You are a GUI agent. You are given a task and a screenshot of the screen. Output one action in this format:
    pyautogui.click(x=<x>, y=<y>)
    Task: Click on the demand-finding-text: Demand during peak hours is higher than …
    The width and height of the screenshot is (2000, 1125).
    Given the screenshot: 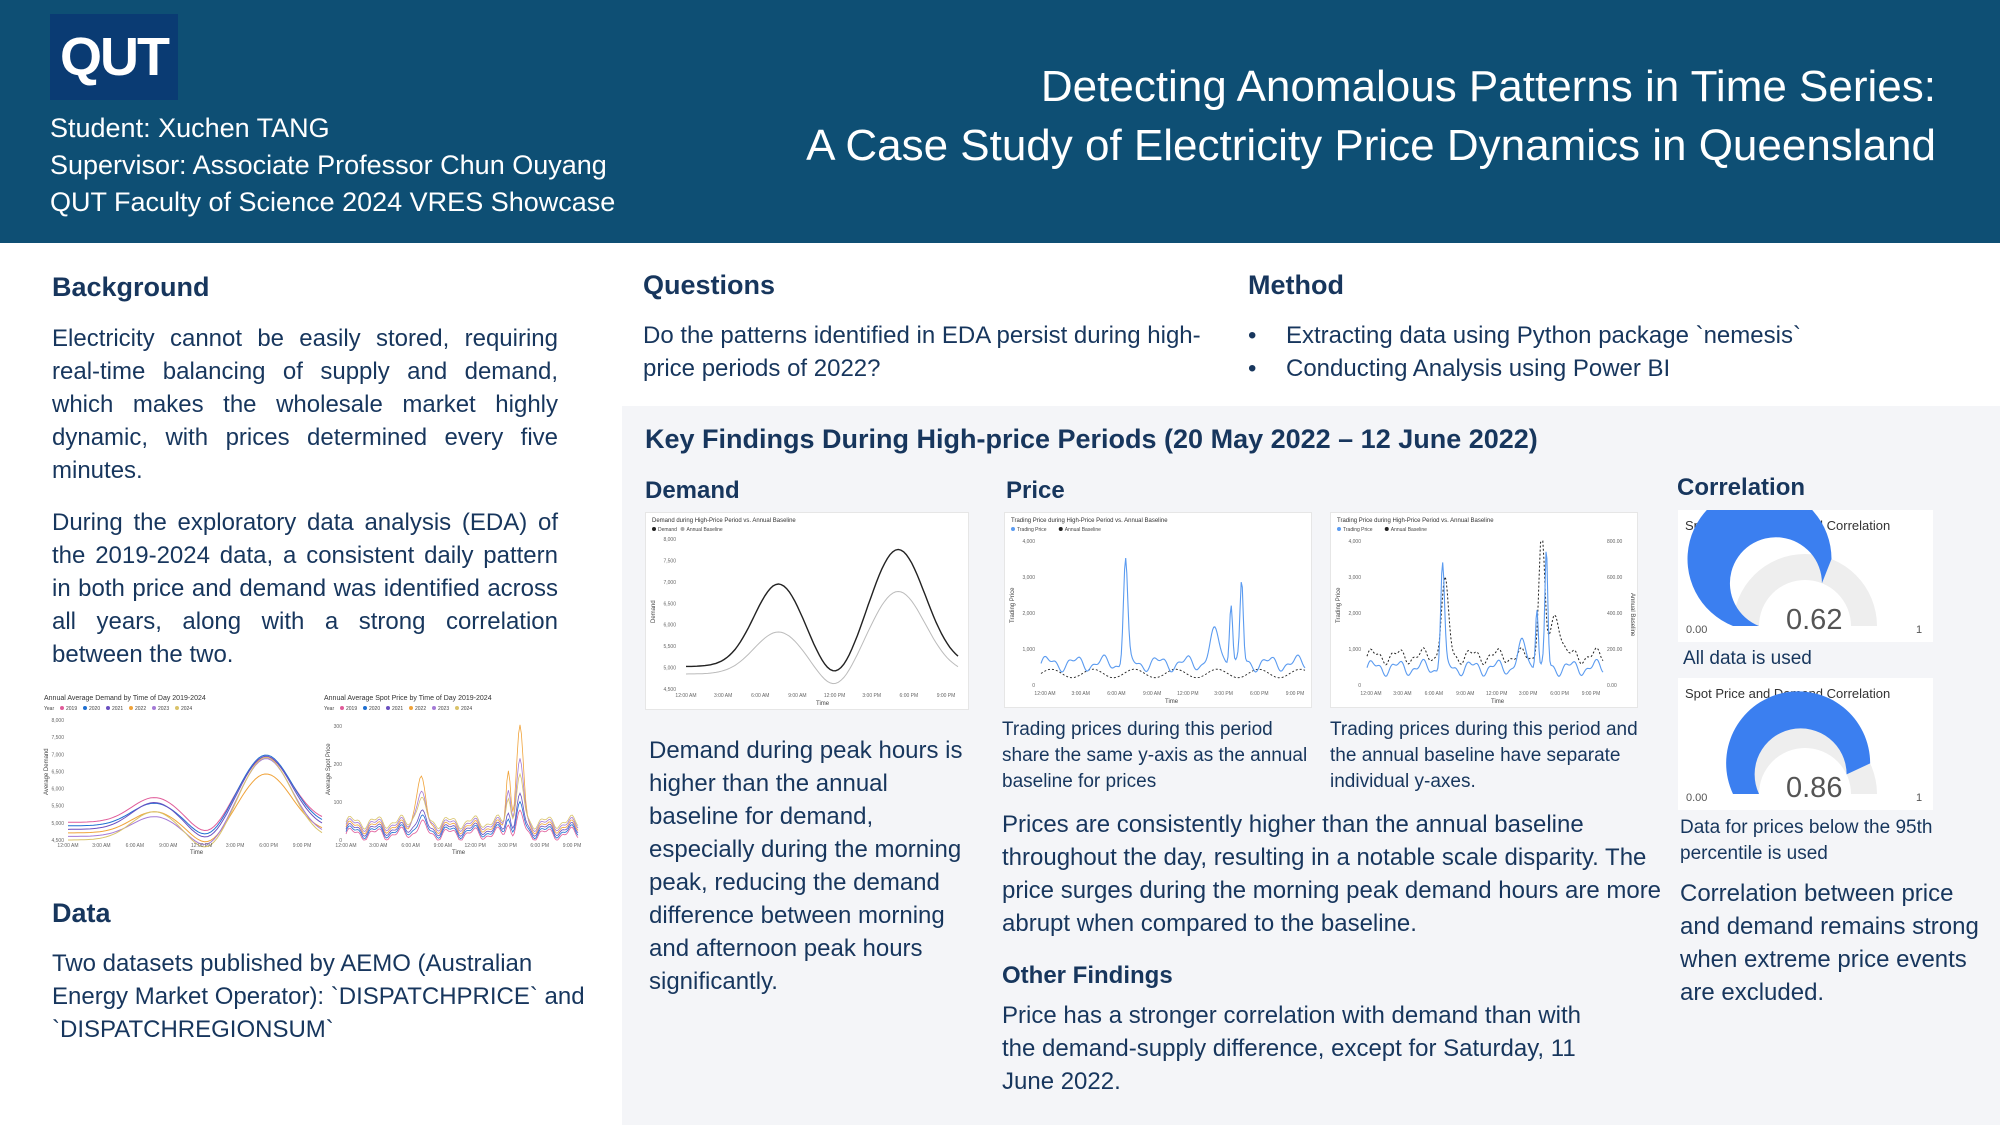 What is the action you would take?
    pyautogui.click(x=806, y=866)
    